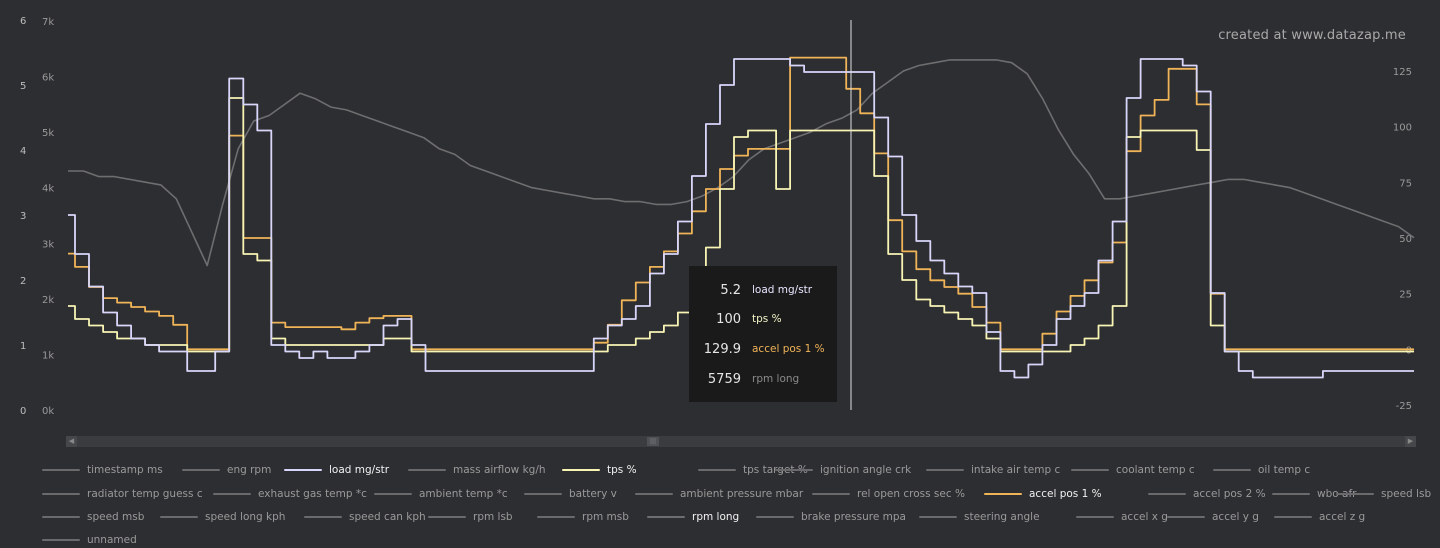 The height and width of the screenshot is (548, 1440). Describe the element at coordinates (23, 86) in the screenshot. I see `y-axis-left-tick: 5` at that location.